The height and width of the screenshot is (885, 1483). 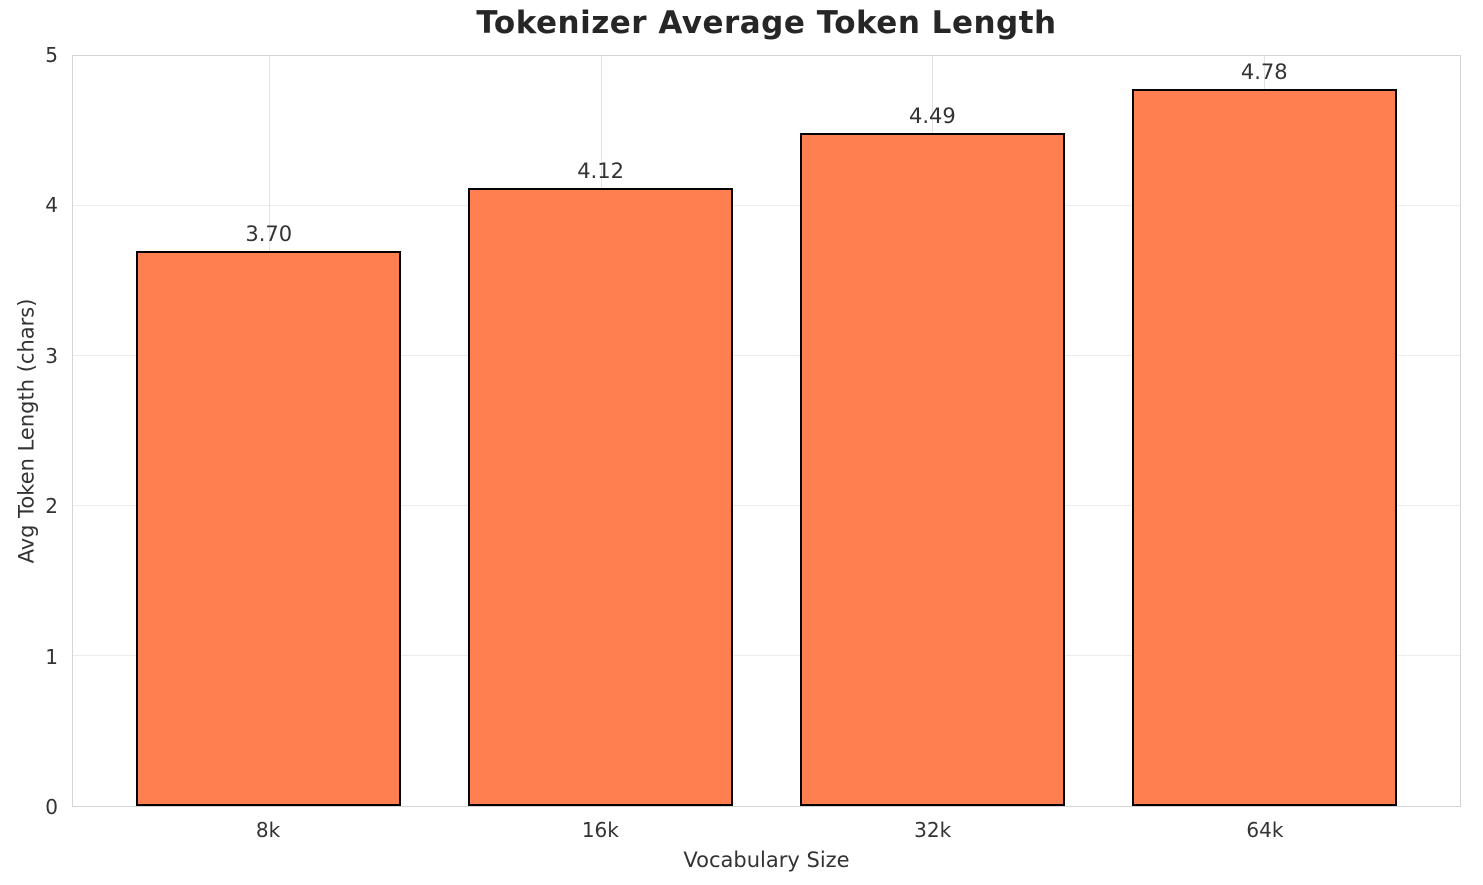 What do you see at coordinates (268, 830) in the screenshot?
I see `x-tick-label: 8k` at bounding box center [268, 830].